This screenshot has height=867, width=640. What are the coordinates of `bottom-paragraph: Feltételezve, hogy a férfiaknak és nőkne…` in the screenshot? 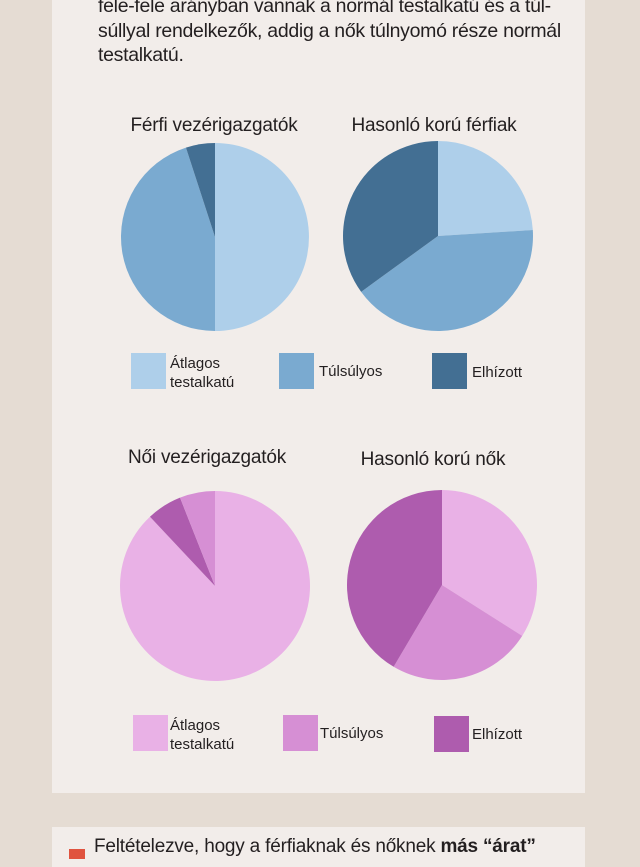 It's located at (315, 846).